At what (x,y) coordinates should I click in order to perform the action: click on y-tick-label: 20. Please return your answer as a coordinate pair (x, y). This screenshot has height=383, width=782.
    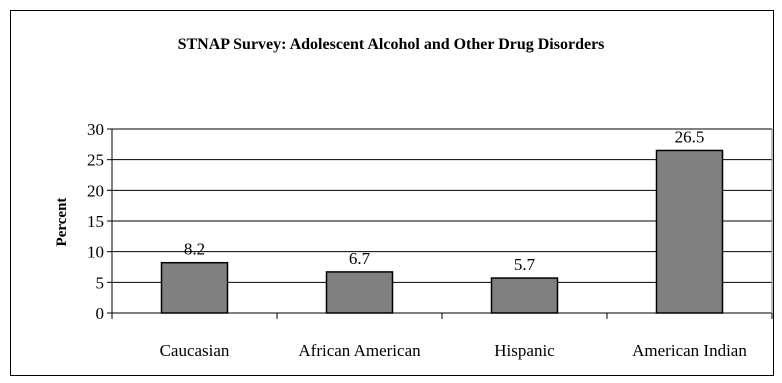
    Looking at the image, I should click on (95, 190).